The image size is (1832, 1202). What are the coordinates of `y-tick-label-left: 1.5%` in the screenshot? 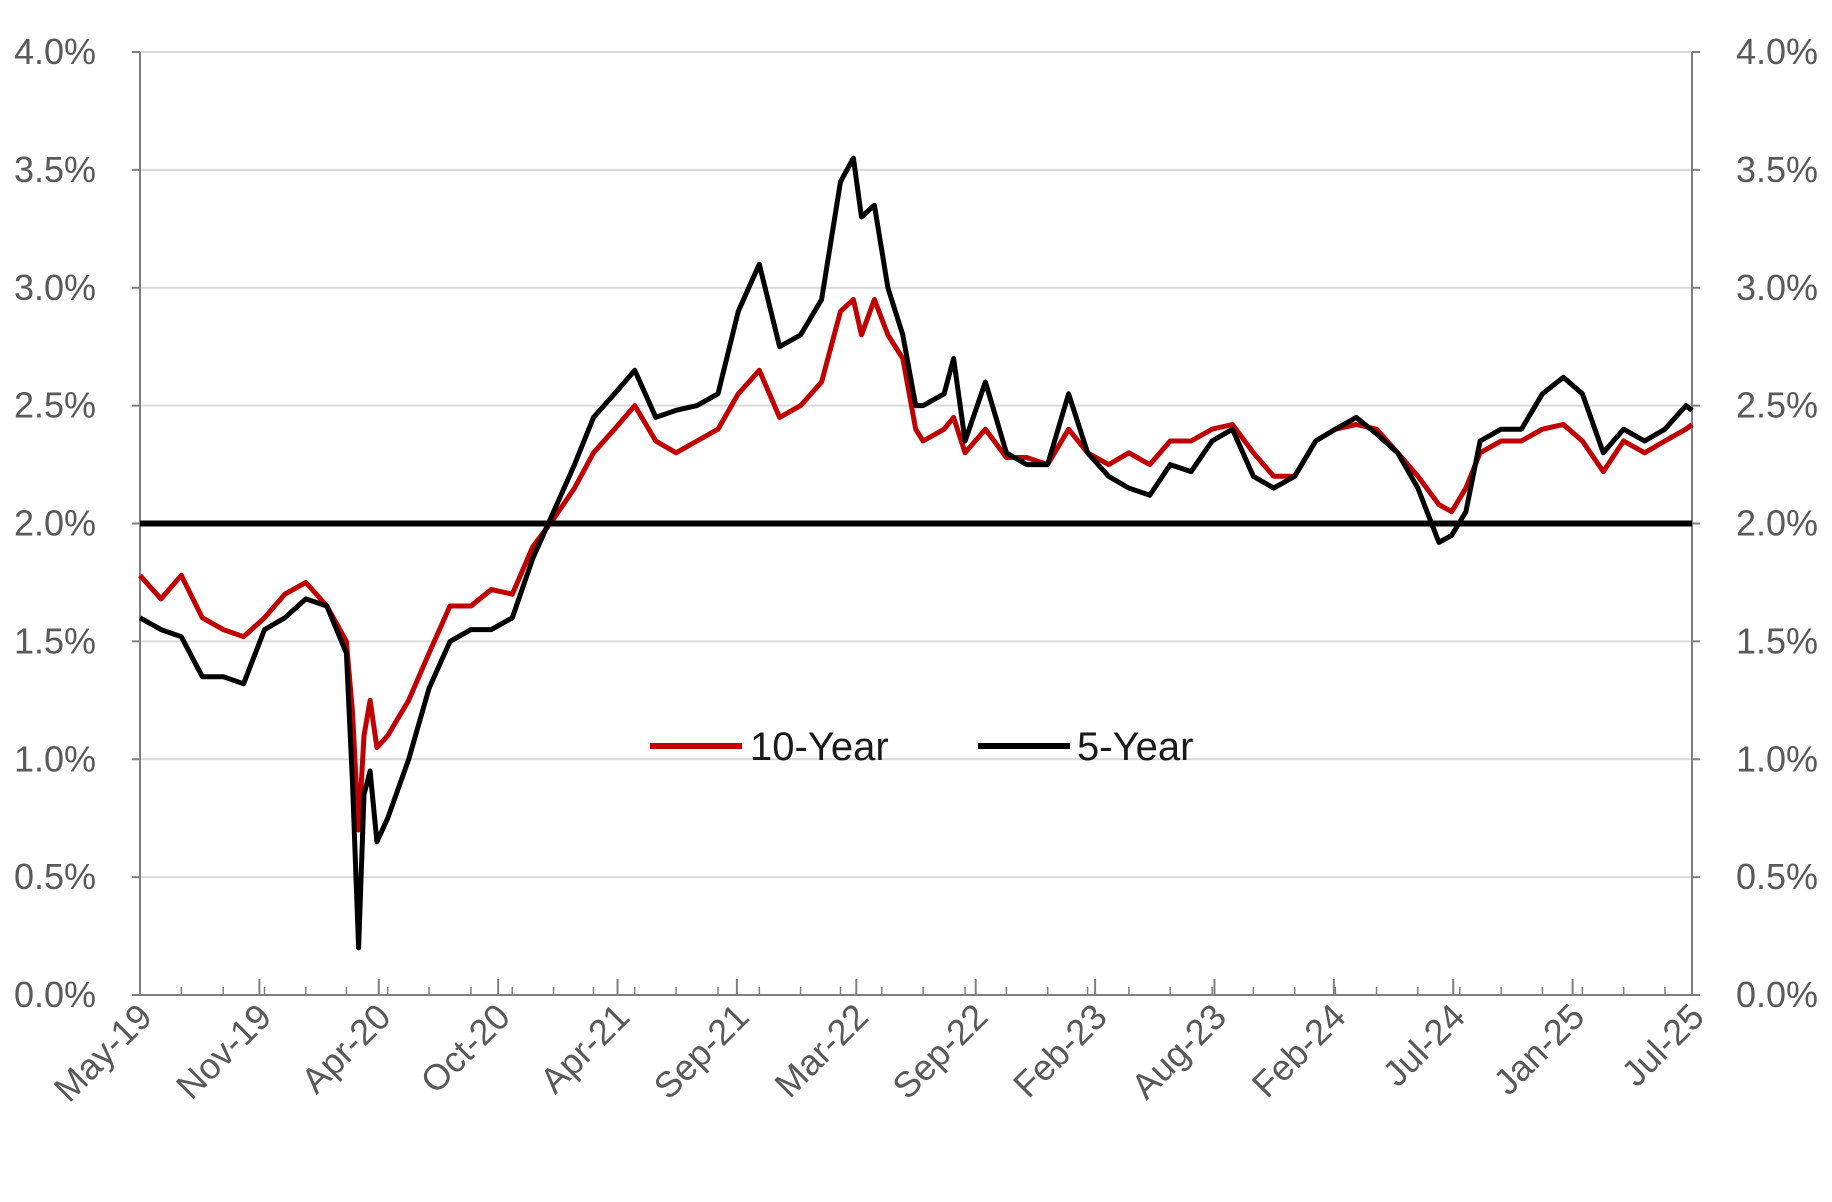 It's located at (55, 640).